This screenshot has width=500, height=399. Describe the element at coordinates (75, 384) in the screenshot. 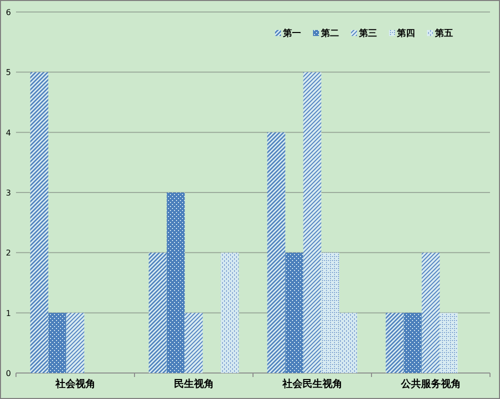

I see `x-tick-label: 社会视角` at that location.